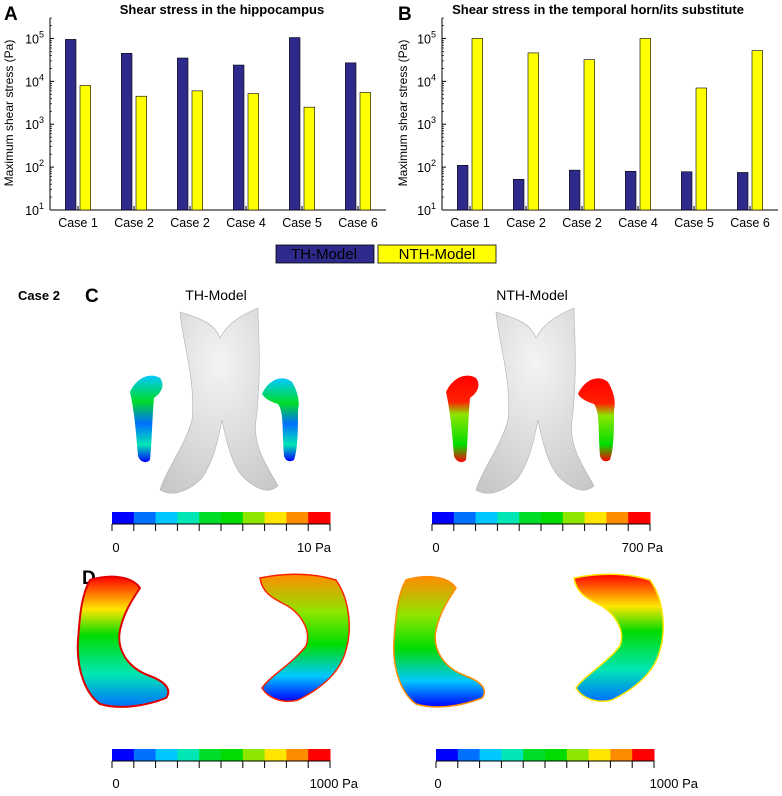 The image size is (782, 796). What do you see at coordinates (219, 400) in the screenshot?
I see `ventricle-bone-th` at bounding box center [219, 400].